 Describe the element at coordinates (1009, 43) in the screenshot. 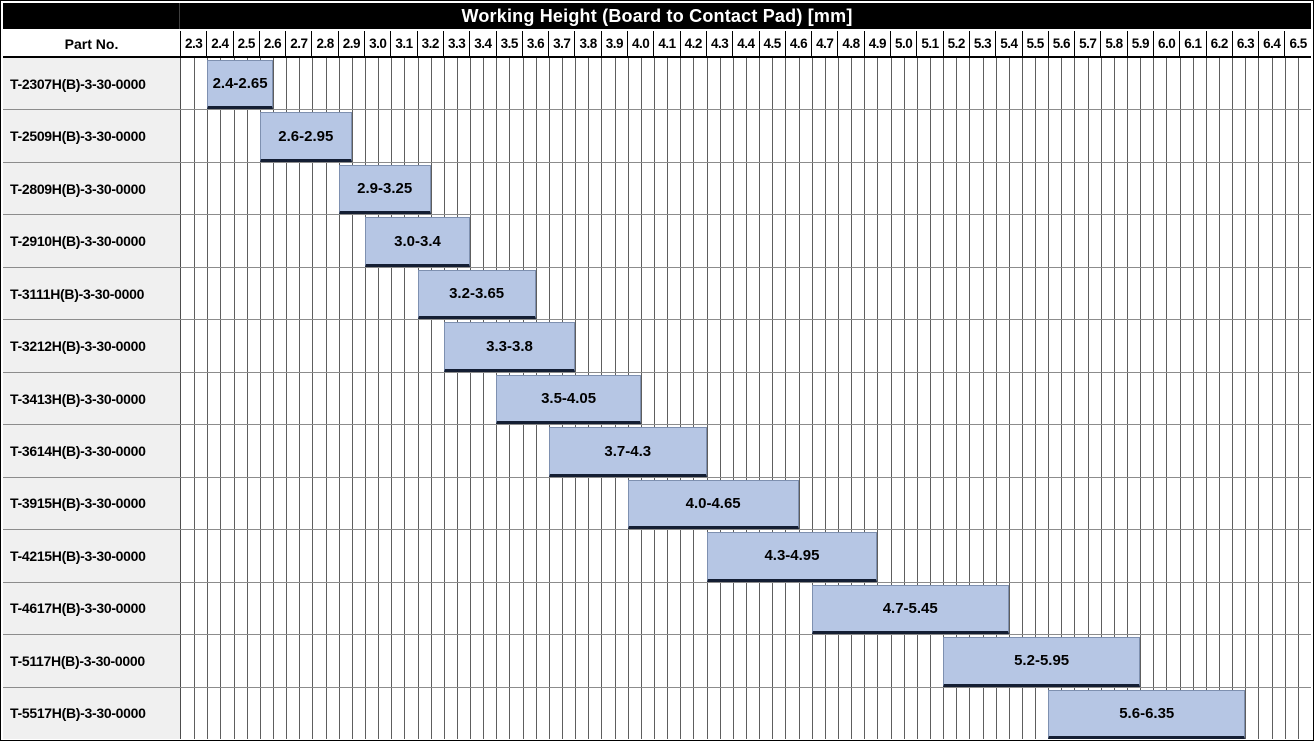

I see `axis-tick-label: 5.4` at that location.